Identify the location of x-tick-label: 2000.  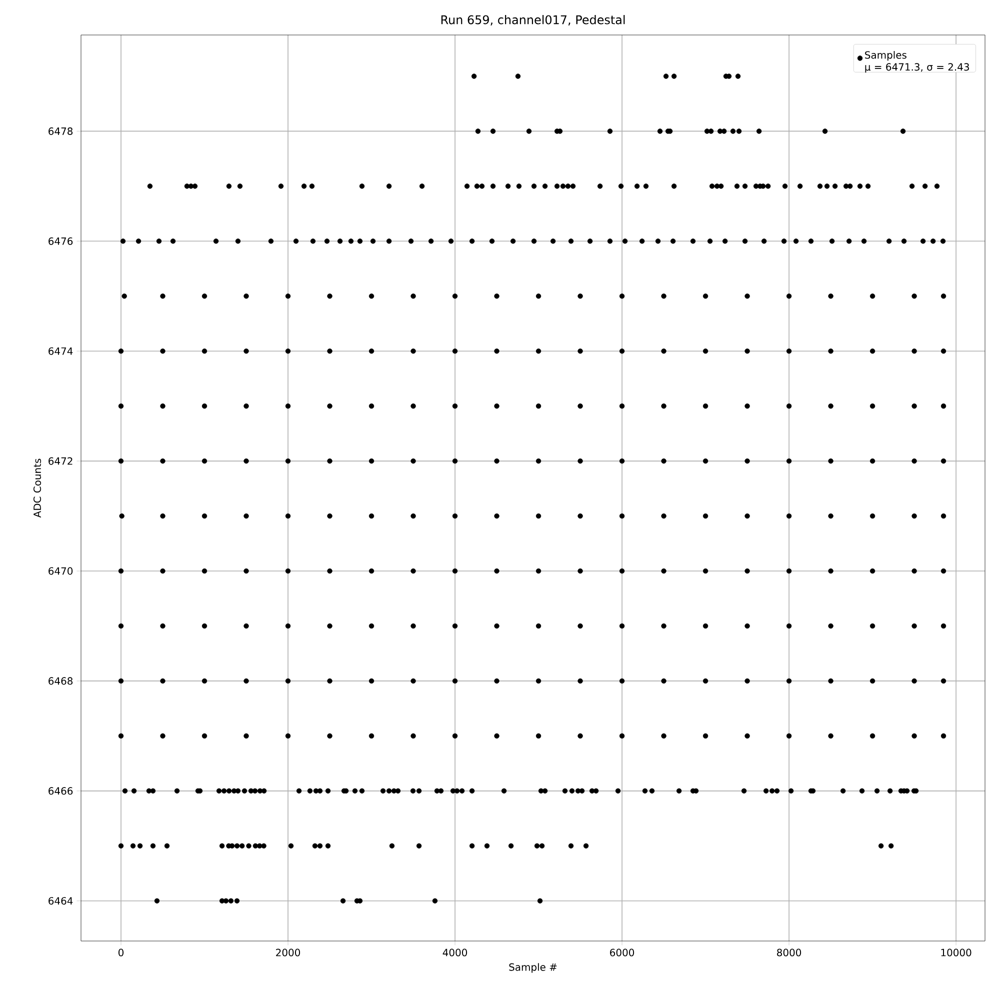
(288, 952).